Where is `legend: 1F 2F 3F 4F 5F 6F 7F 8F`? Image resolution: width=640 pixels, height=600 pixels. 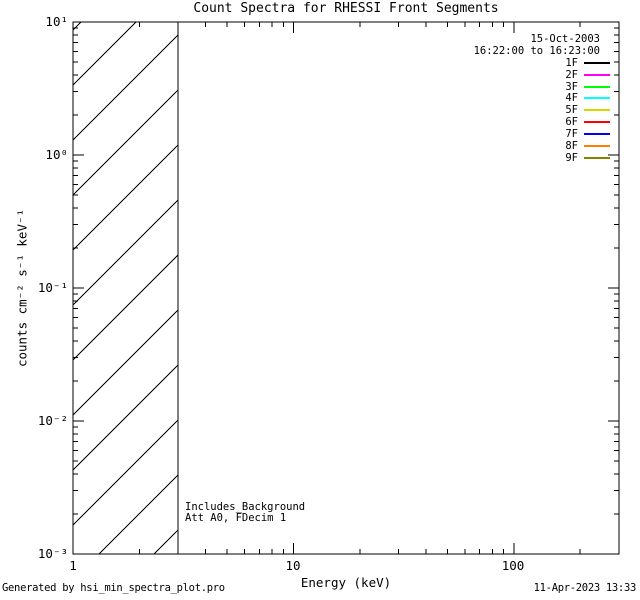 legend: 1F 2F 3F 4F 5F 6F 7F 8F is located at coordinates (587, 110).